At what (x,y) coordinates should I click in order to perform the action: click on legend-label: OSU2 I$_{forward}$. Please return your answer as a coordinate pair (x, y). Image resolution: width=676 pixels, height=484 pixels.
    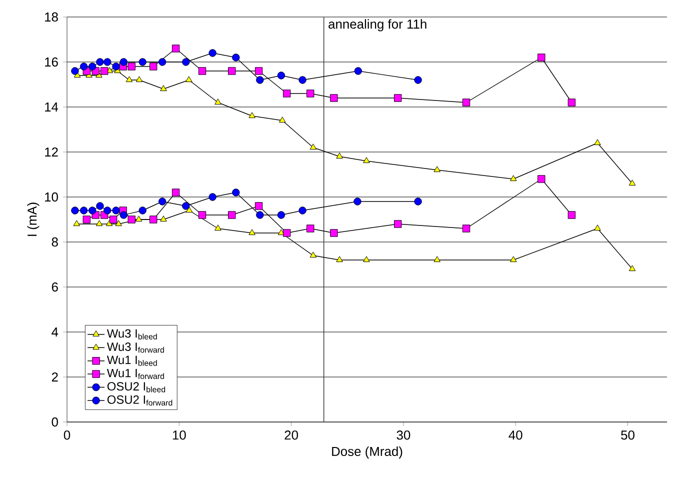
    Looking at the image, I should click on (139, 400).